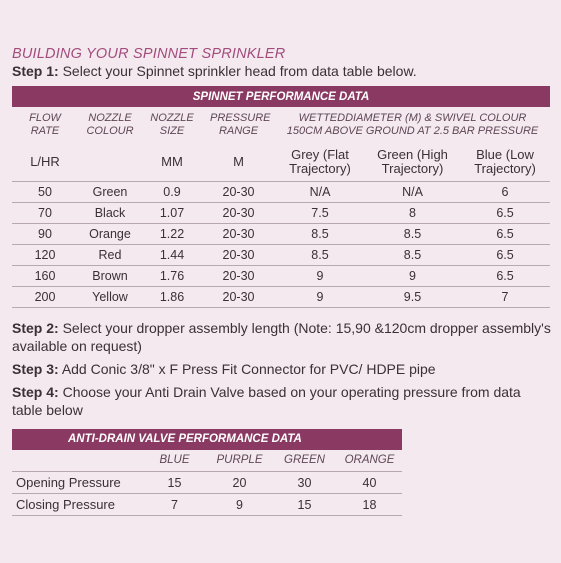 Image resolution: width=561 pixels, height=563 pixels. I want to click on sub-header: Blue (Low Trajectory), so click(505, 162).